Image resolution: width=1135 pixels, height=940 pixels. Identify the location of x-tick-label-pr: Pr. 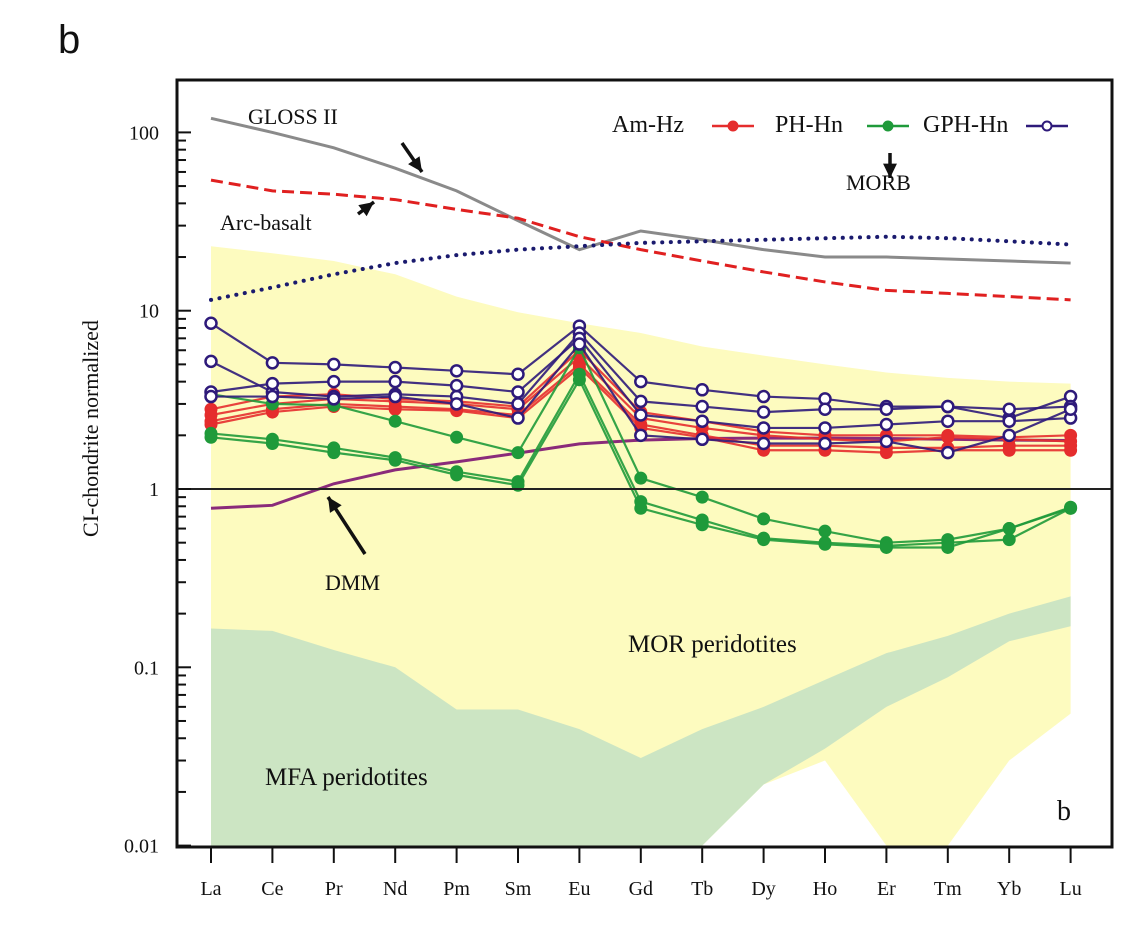
(334, 889).